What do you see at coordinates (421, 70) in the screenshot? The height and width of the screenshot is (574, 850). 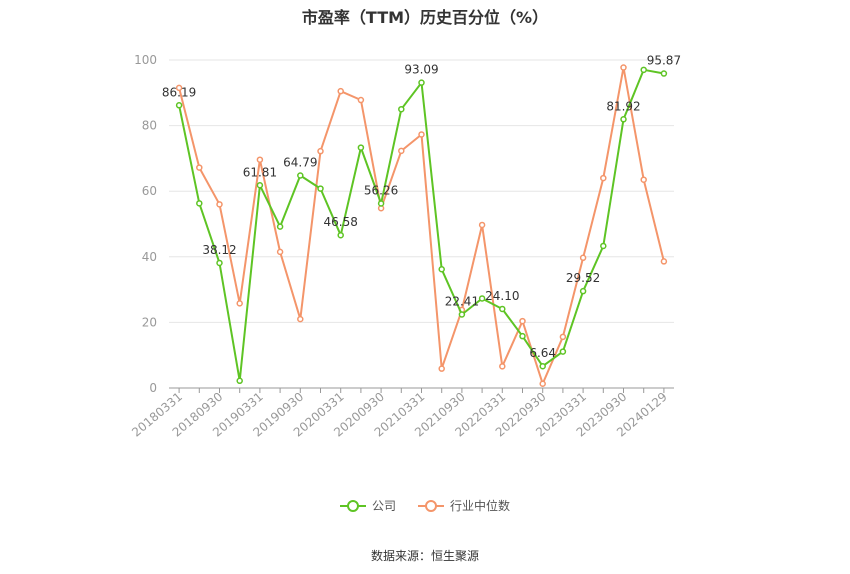 I see `data-label: 93.09` at bounding box center [421, 70].